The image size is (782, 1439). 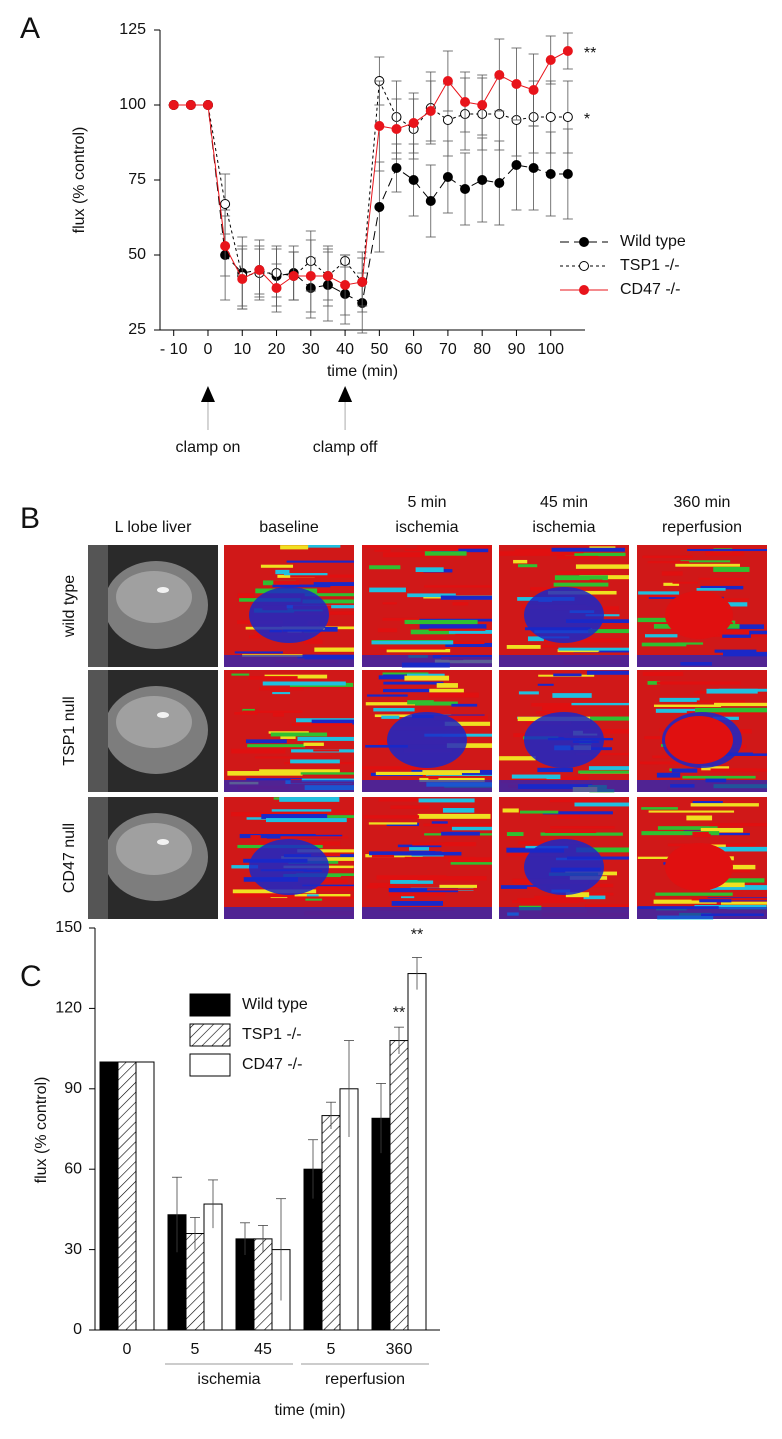 What do you see at coordinates (653, 241) in the screenshot?
I see `legend-label: Wild type` at bounding box center [653, 241].